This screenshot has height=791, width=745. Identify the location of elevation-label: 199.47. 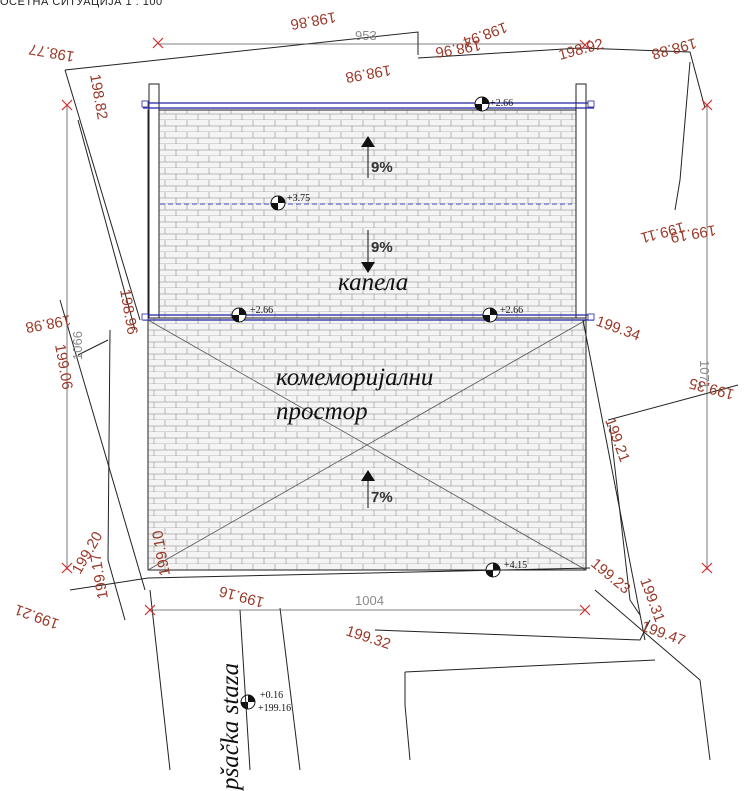
(663, 634).